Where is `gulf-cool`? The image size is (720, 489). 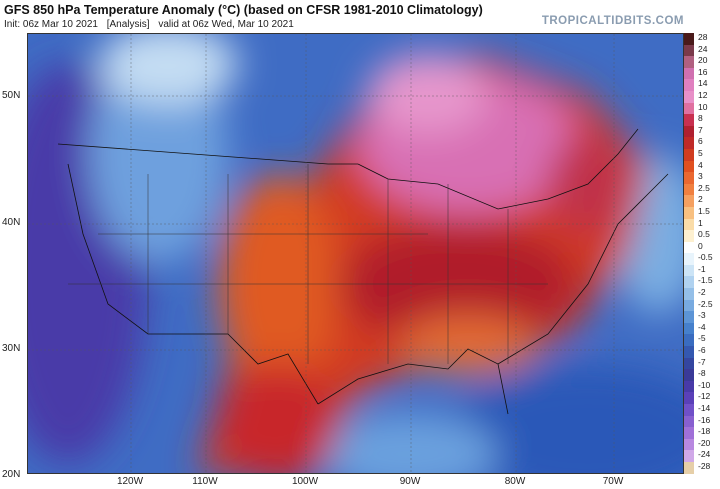
gulf-cool is located at coordinates (408, 443).